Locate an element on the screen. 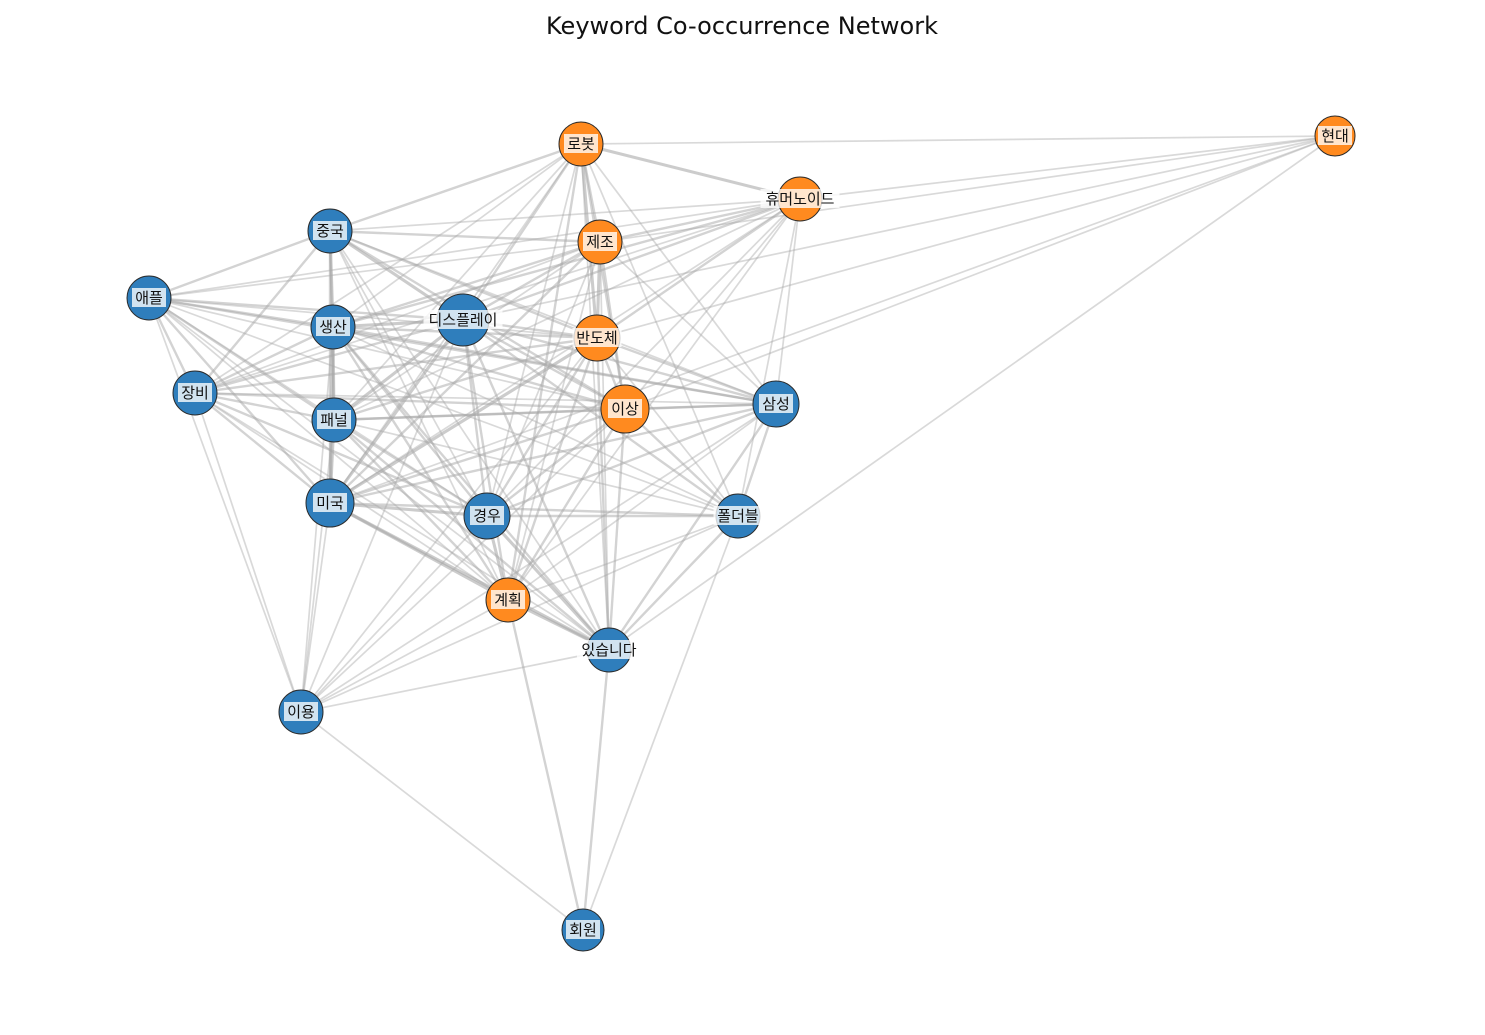 The width and height of the screenshot is (1485, 1035). edge-humanoid-samsung is located at coordinates (788, 301).